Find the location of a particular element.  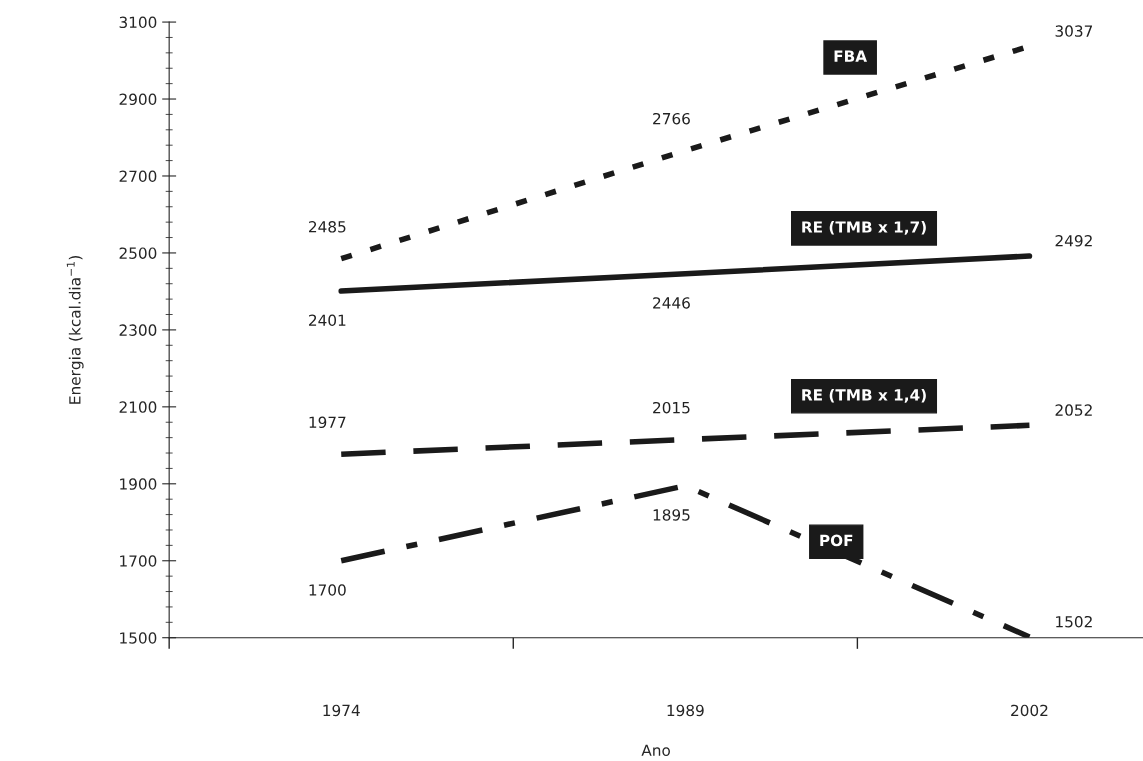

data-label: 1977 is located at coordinates (327, 422).